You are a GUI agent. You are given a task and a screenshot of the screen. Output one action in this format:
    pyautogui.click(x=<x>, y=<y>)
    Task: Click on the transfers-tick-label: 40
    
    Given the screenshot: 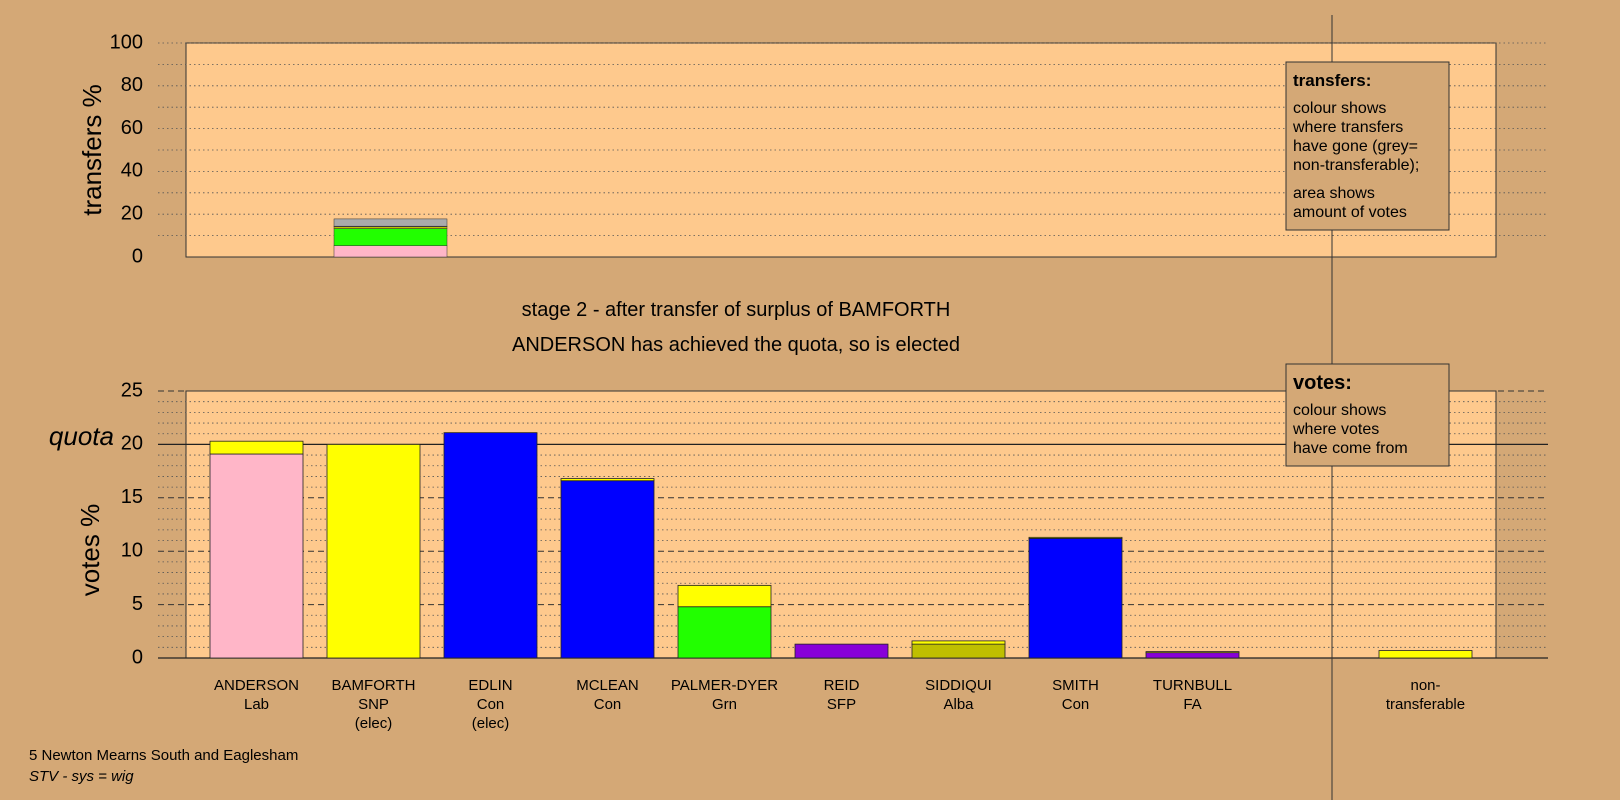 What is the action you would take?
    pyautogui.click(x=132, y=171)
    